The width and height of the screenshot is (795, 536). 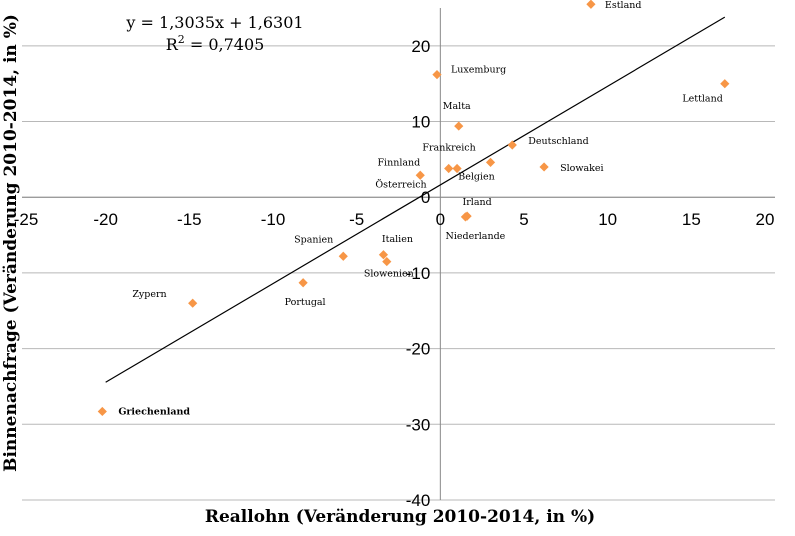 What do you see at coordinates (400, 517) in the screenshot?
I see `x-axis-title: Reallohn (Veränderung 2010-2014, in %)` at bounding box center [400, 517].